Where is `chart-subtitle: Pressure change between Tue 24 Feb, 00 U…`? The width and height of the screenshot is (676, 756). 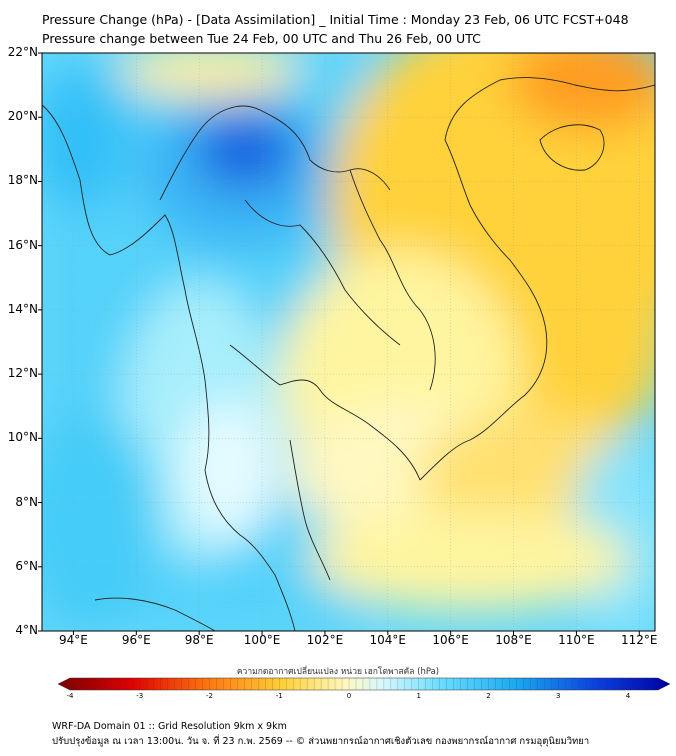 chart-subtitle: Pressure change between Tue 24 Feb, 00 U… is located at coordinates (261, 38).